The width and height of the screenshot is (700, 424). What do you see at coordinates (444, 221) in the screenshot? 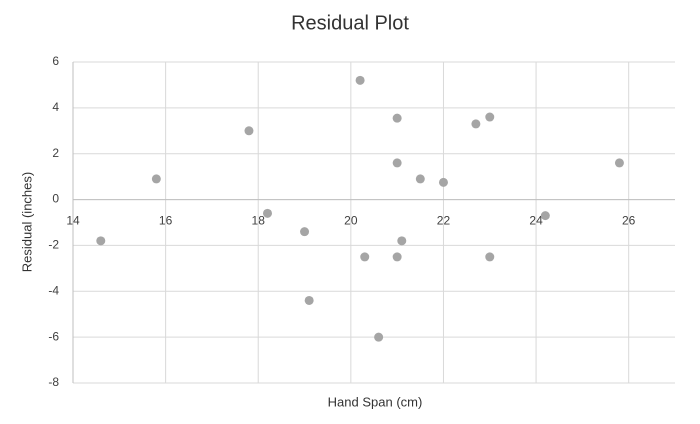
I see `x-tick-label: 22` at bounding box center [444, 221].